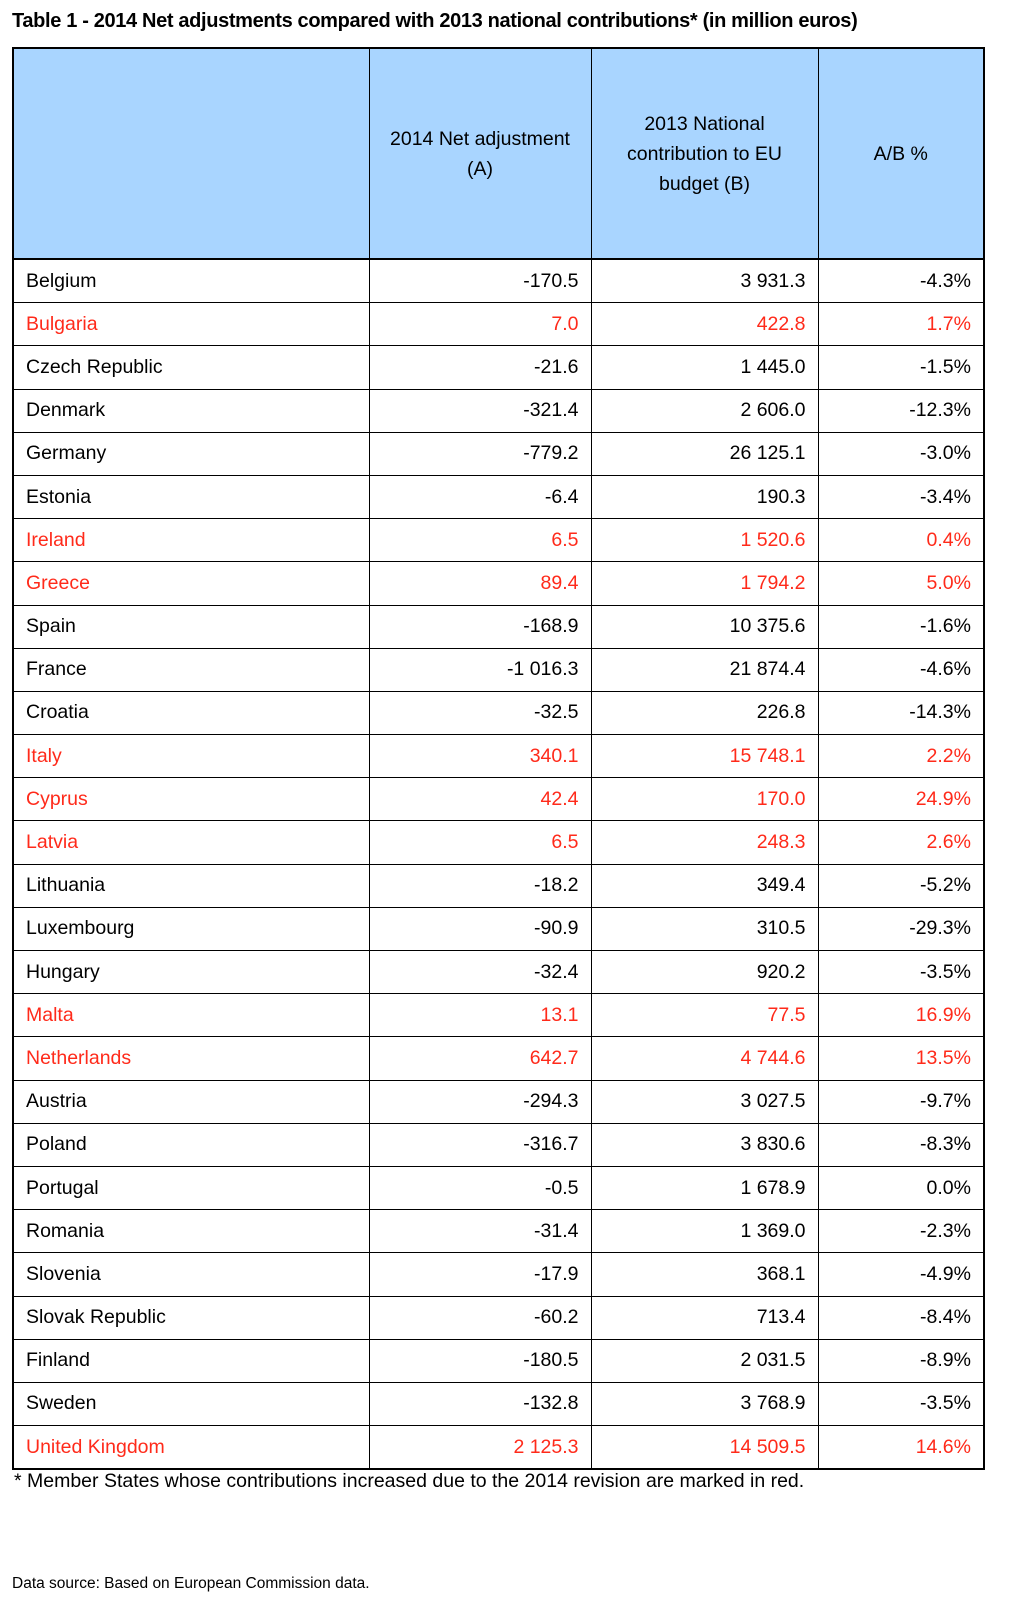  Describe the element at coordinates (480, 1404) in the screenshot. I see `net-adjustment-cell: -132.8` at that location.